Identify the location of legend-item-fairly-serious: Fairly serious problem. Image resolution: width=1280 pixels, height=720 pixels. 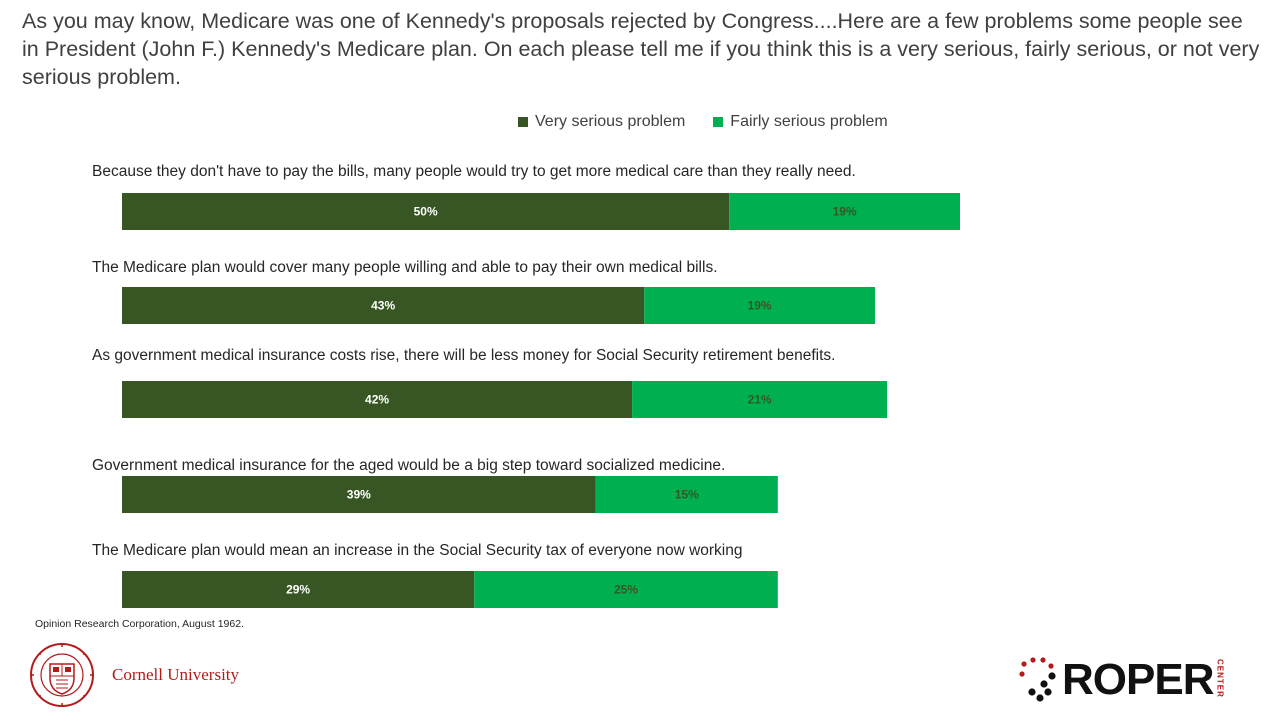
(800, 122).